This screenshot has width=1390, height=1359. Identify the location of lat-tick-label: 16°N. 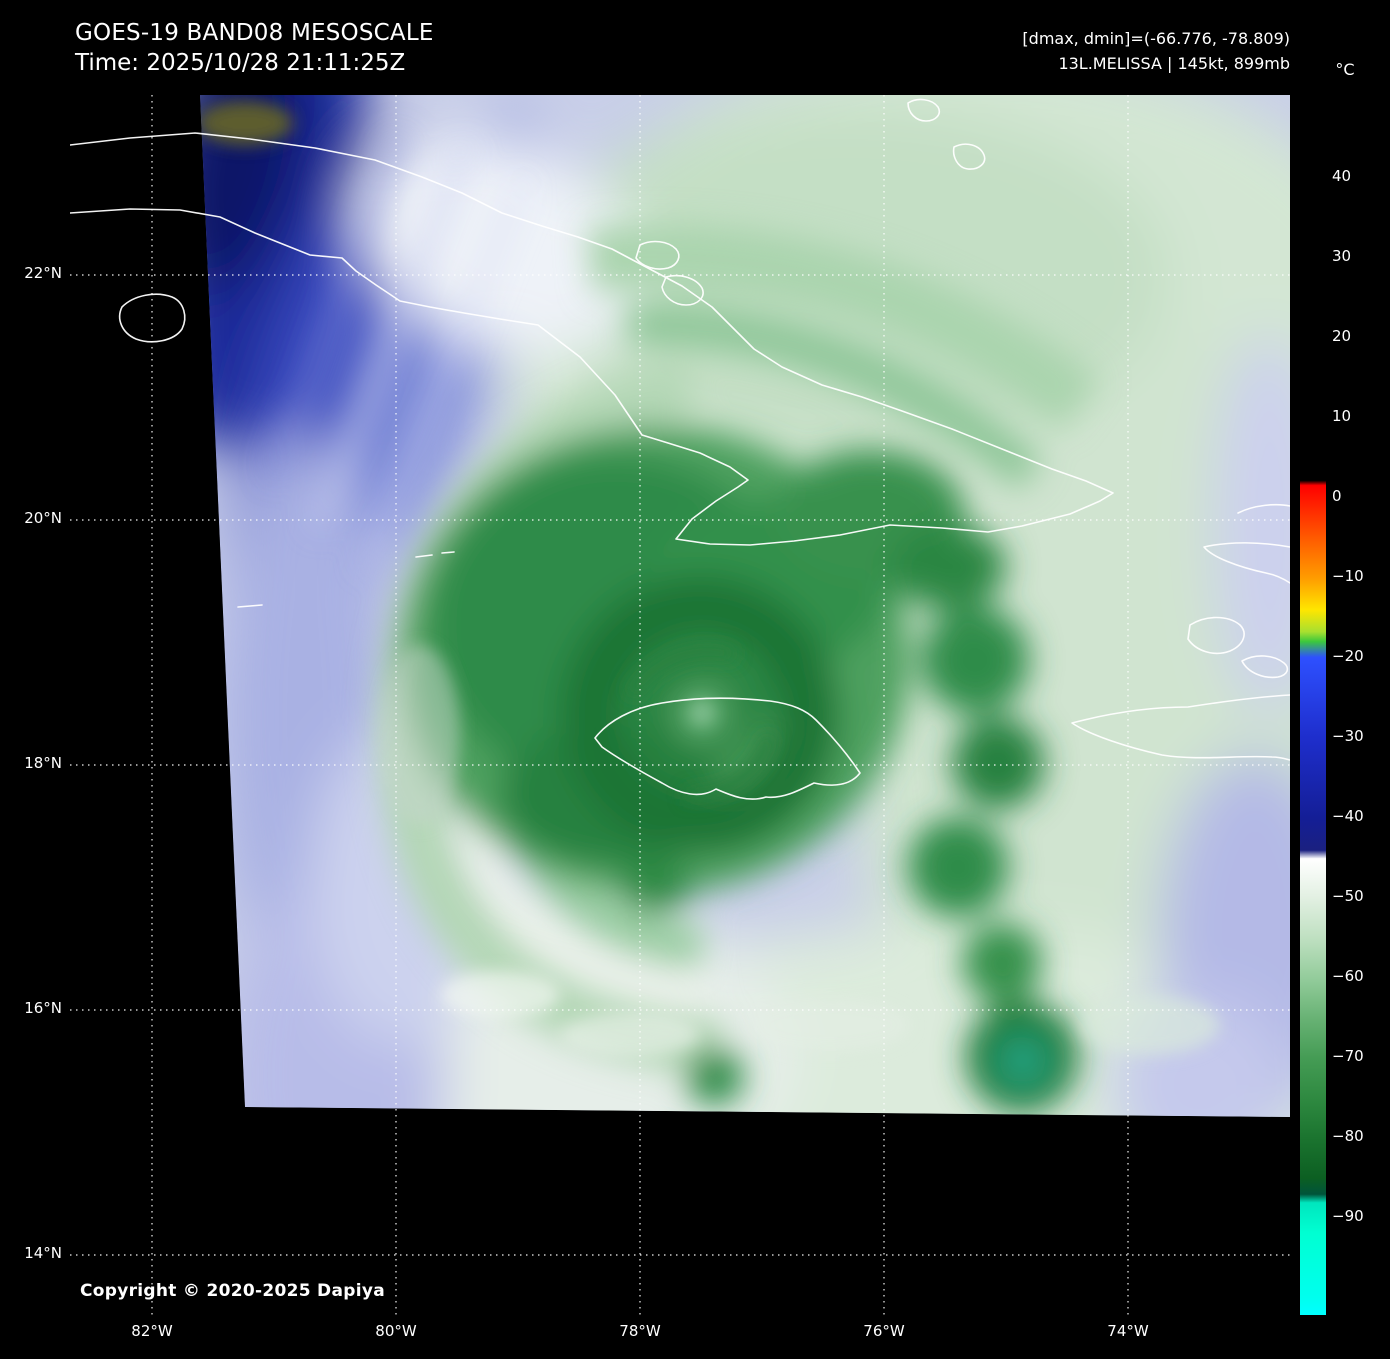
(43, 1008).